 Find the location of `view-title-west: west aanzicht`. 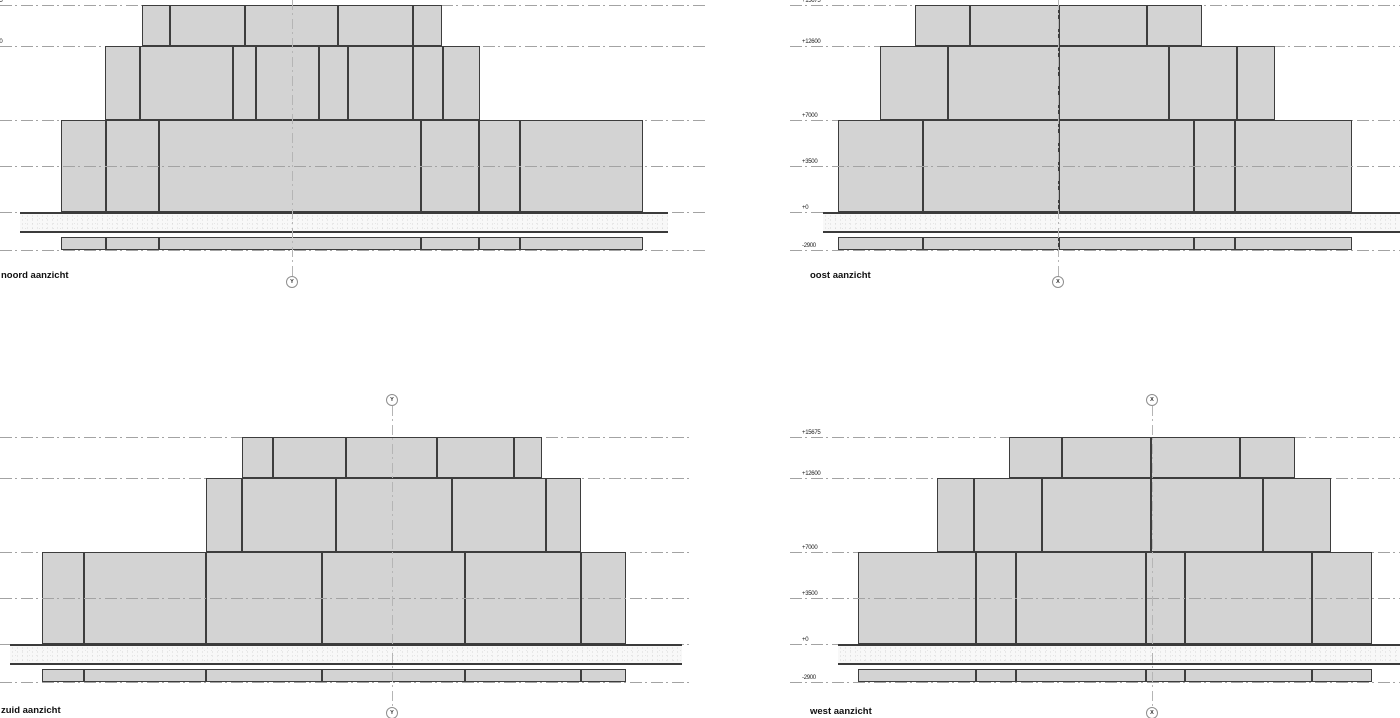

view-title-west: west aanzicht is located at coordinates (841, 711).